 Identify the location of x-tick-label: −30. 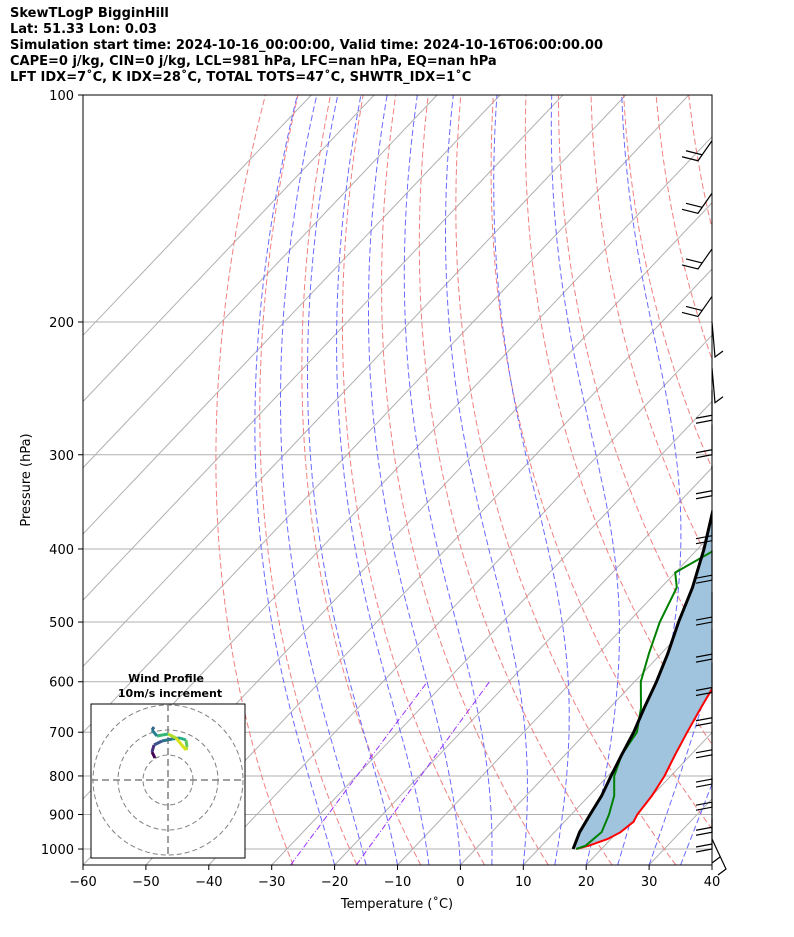
(271, 882).